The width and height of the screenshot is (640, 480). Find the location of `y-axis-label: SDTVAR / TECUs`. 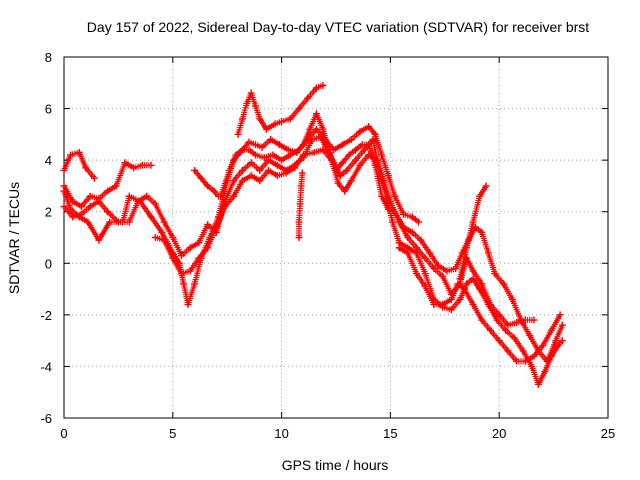

y-axis-label: SDTVAR / TECUs is located at coordinates (14, 238).